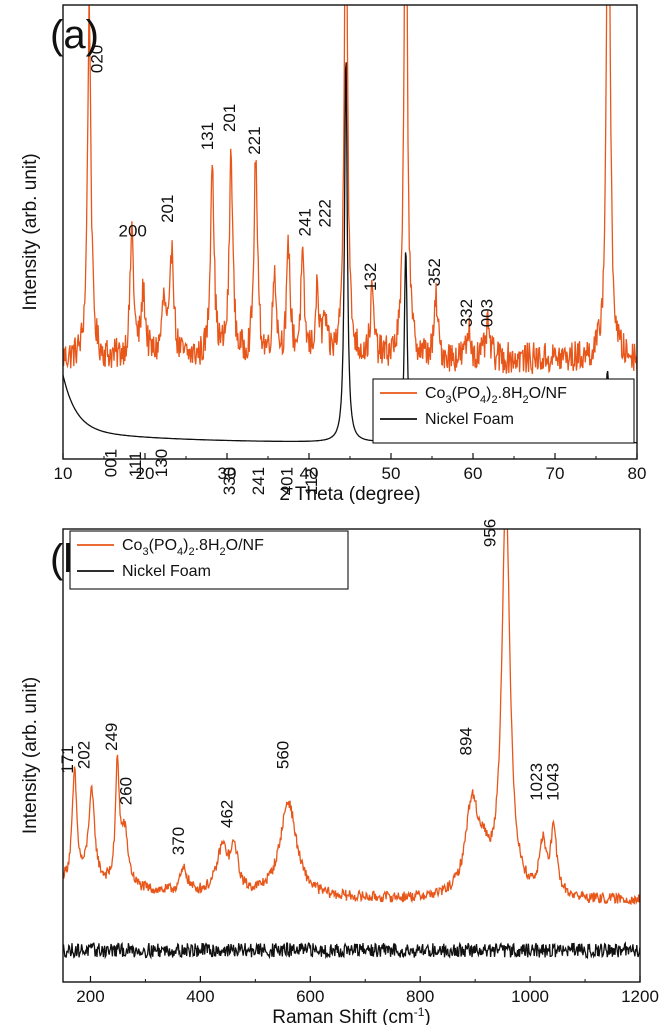  Describe the element at coordinates (254, 140) in the screenshot. I see `peak-label: 221` at that location.